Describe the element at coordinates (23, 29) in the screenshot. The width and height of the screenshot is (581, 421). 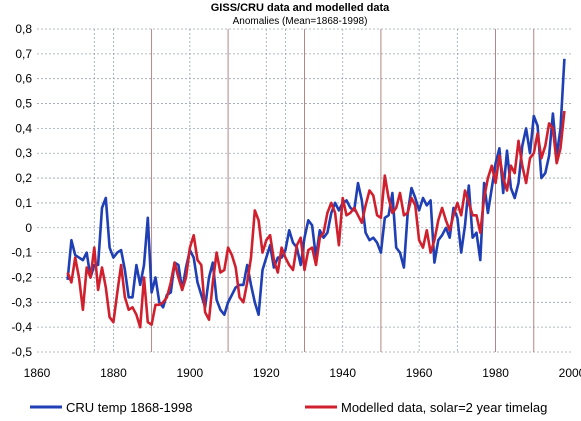
I see `y-tick-label: 0,8` at that location.